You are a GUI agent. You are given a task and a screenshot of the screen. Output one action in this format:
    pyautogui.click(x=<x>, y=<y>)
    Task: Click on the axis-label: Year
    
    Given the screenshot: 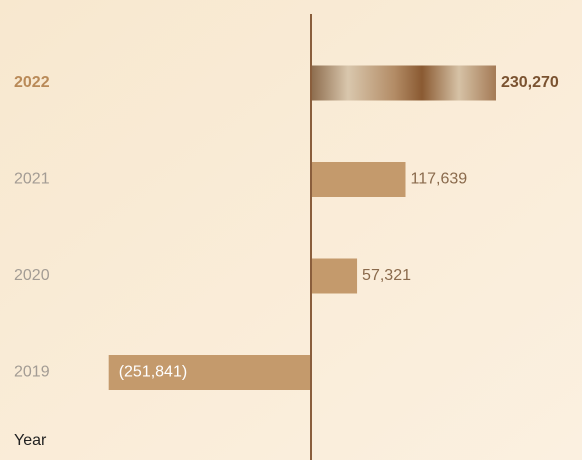 What is the action you would take?
    pyautogui.click(x=30, y=440)
    